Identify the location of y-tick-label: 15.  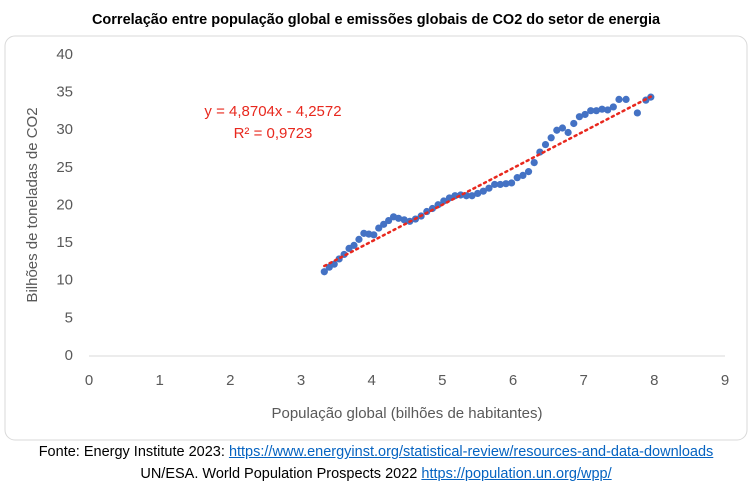
(64, 242).